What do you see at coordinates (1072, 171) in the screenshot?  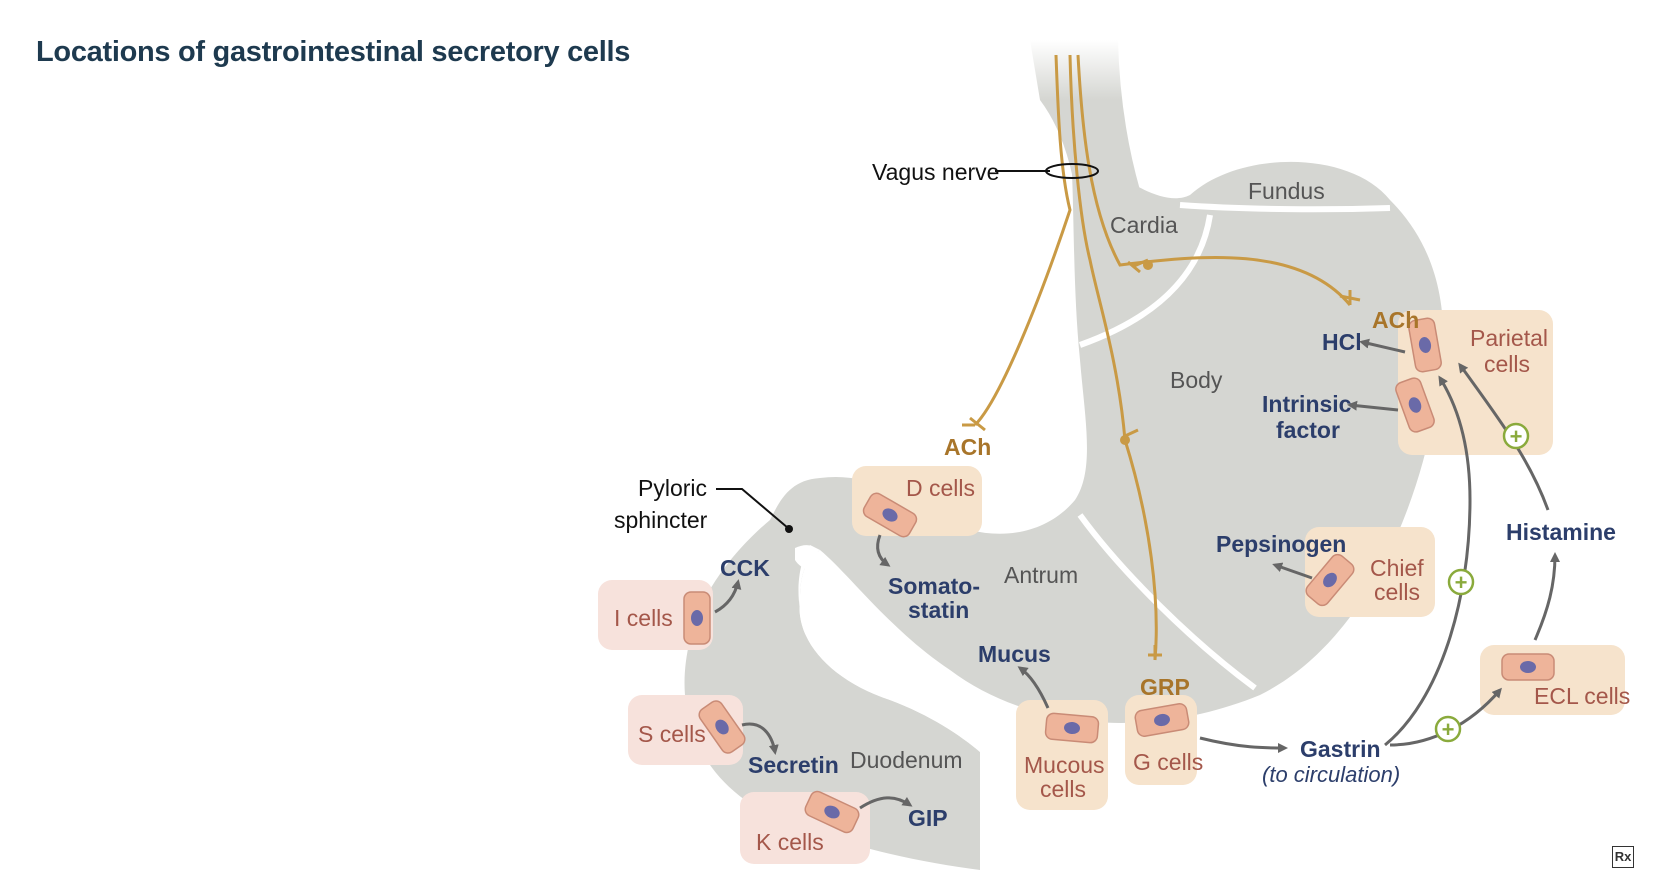 I see `vagus-nerve-marker` at bounding box center [1072, 171].